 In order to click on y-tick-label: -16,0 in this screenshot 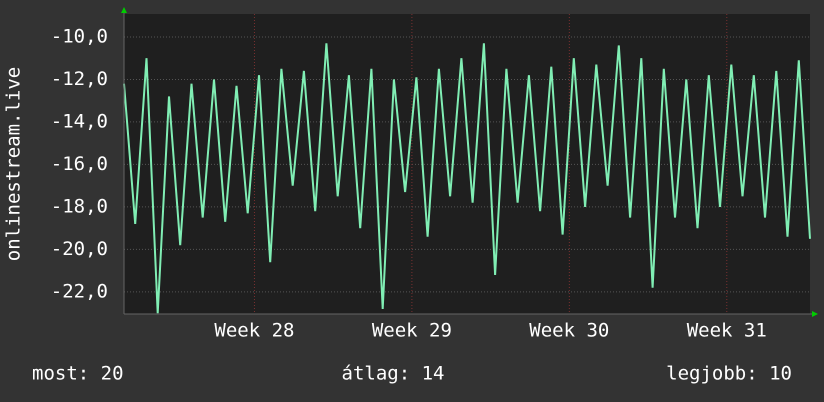, I will do `click(79, 164)`.